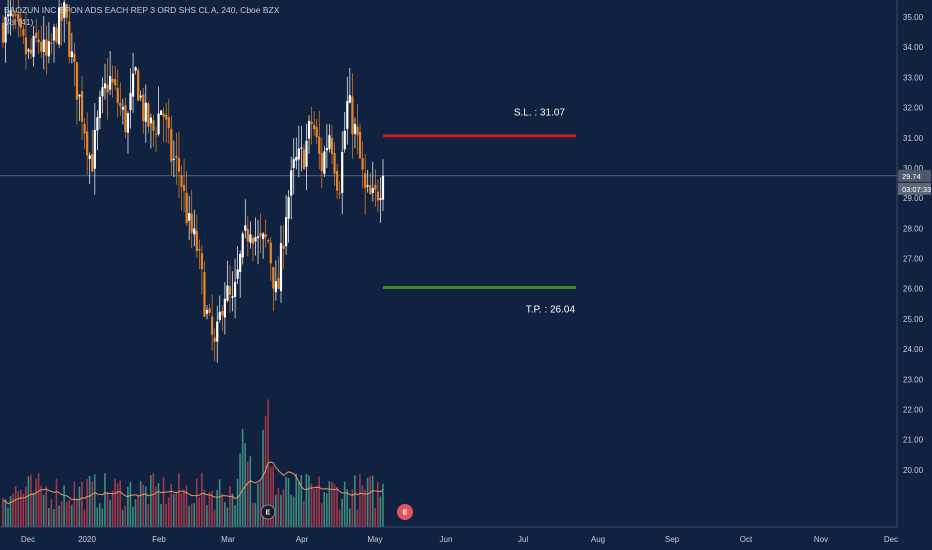  Describe the element at coordinates (913, 349) in the screenshot. I see `price-tick-label: 24.00` at that location.